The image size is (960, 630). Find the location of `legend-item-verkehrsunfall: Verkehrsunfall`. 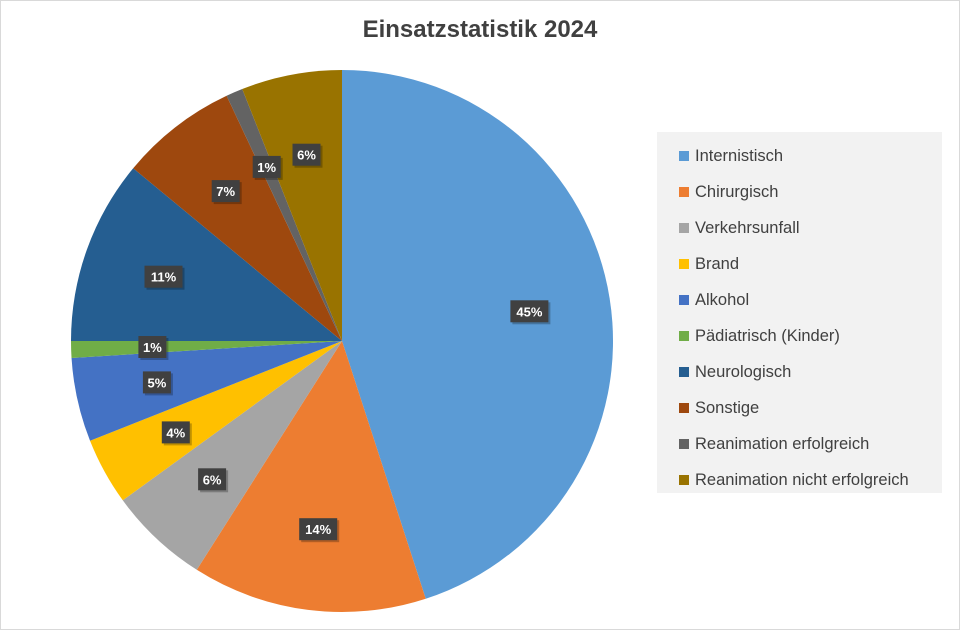

legend-item-verkehrsunfall: Verkehrsunfall is located at coordinates (799, 228).